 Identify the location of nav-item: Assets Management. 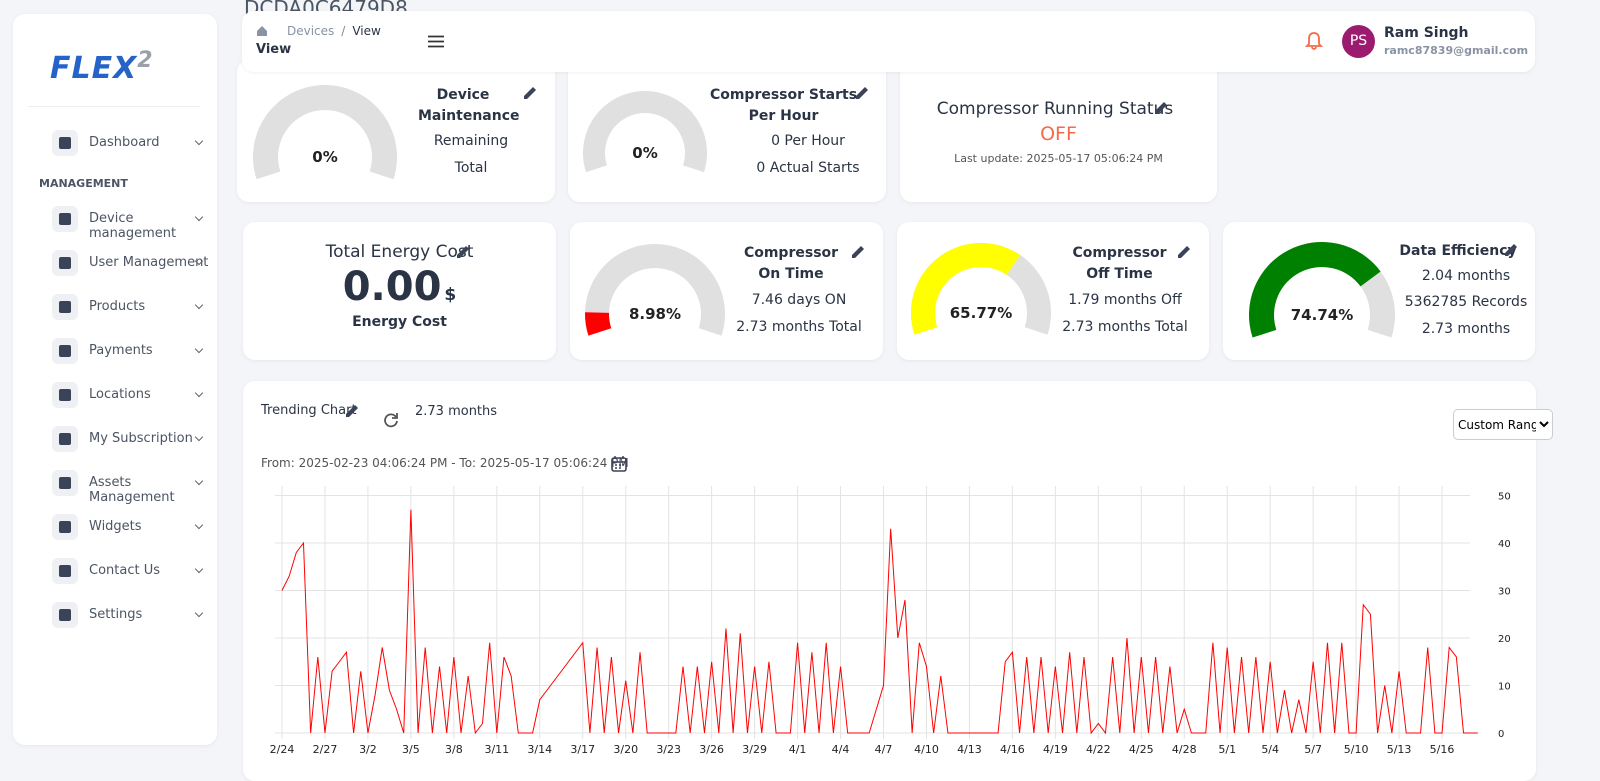
(132, 487).